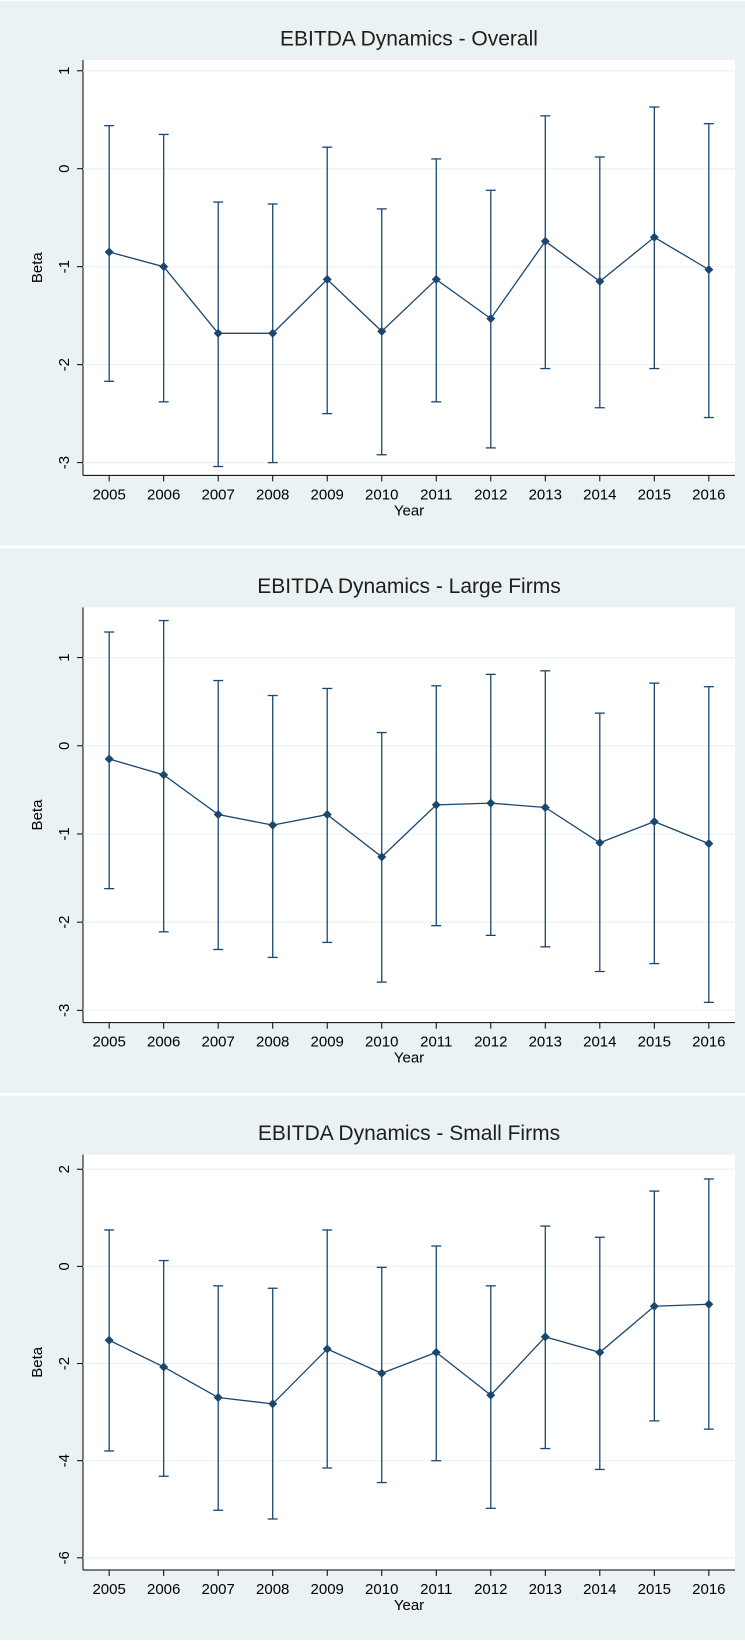 The height and width of the screenshot is (1647, 745). I want to click on chart-title: EBITDA Dynamics - Small Firms, so click(409, 1133).